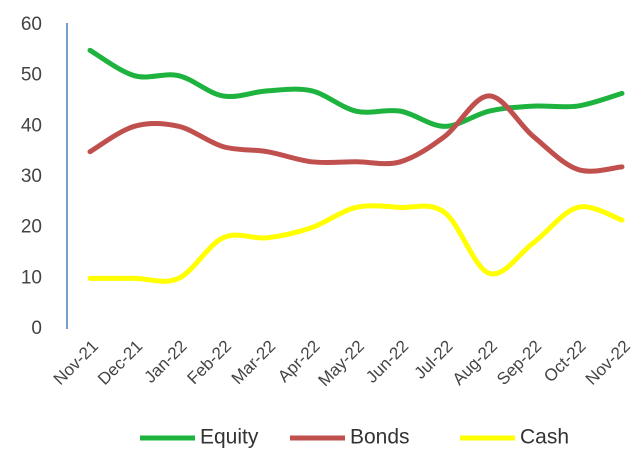  What do you see at coordinates (565, 362) in the screenshot?
I see `x-tick-label: Oct-22` at bounding box center [565, 362].